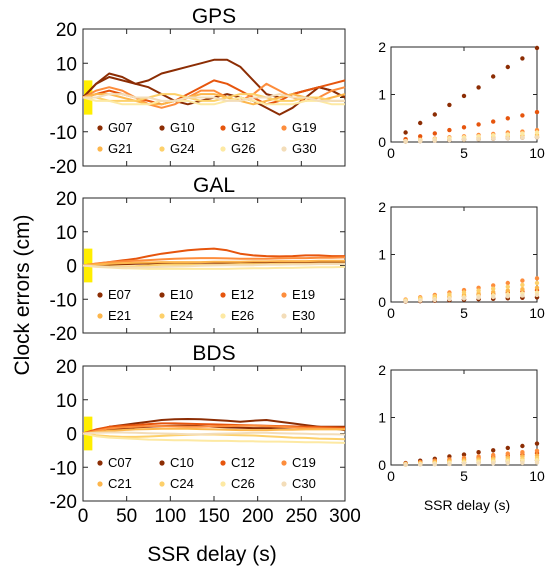  What do you see at coordinates (162, 149) in the screenshot?
I see `legend-marker-G24` at bounding box center [162, 149].